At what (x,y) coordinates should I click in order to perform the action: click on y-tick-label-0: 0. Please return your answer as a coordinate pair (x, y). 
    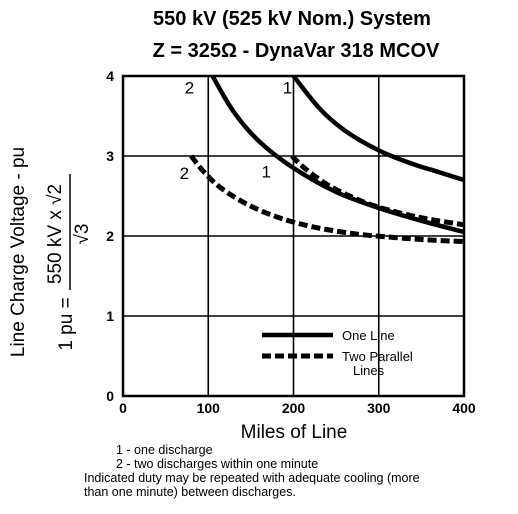
    Looking at the image, I should click on (110, 396).